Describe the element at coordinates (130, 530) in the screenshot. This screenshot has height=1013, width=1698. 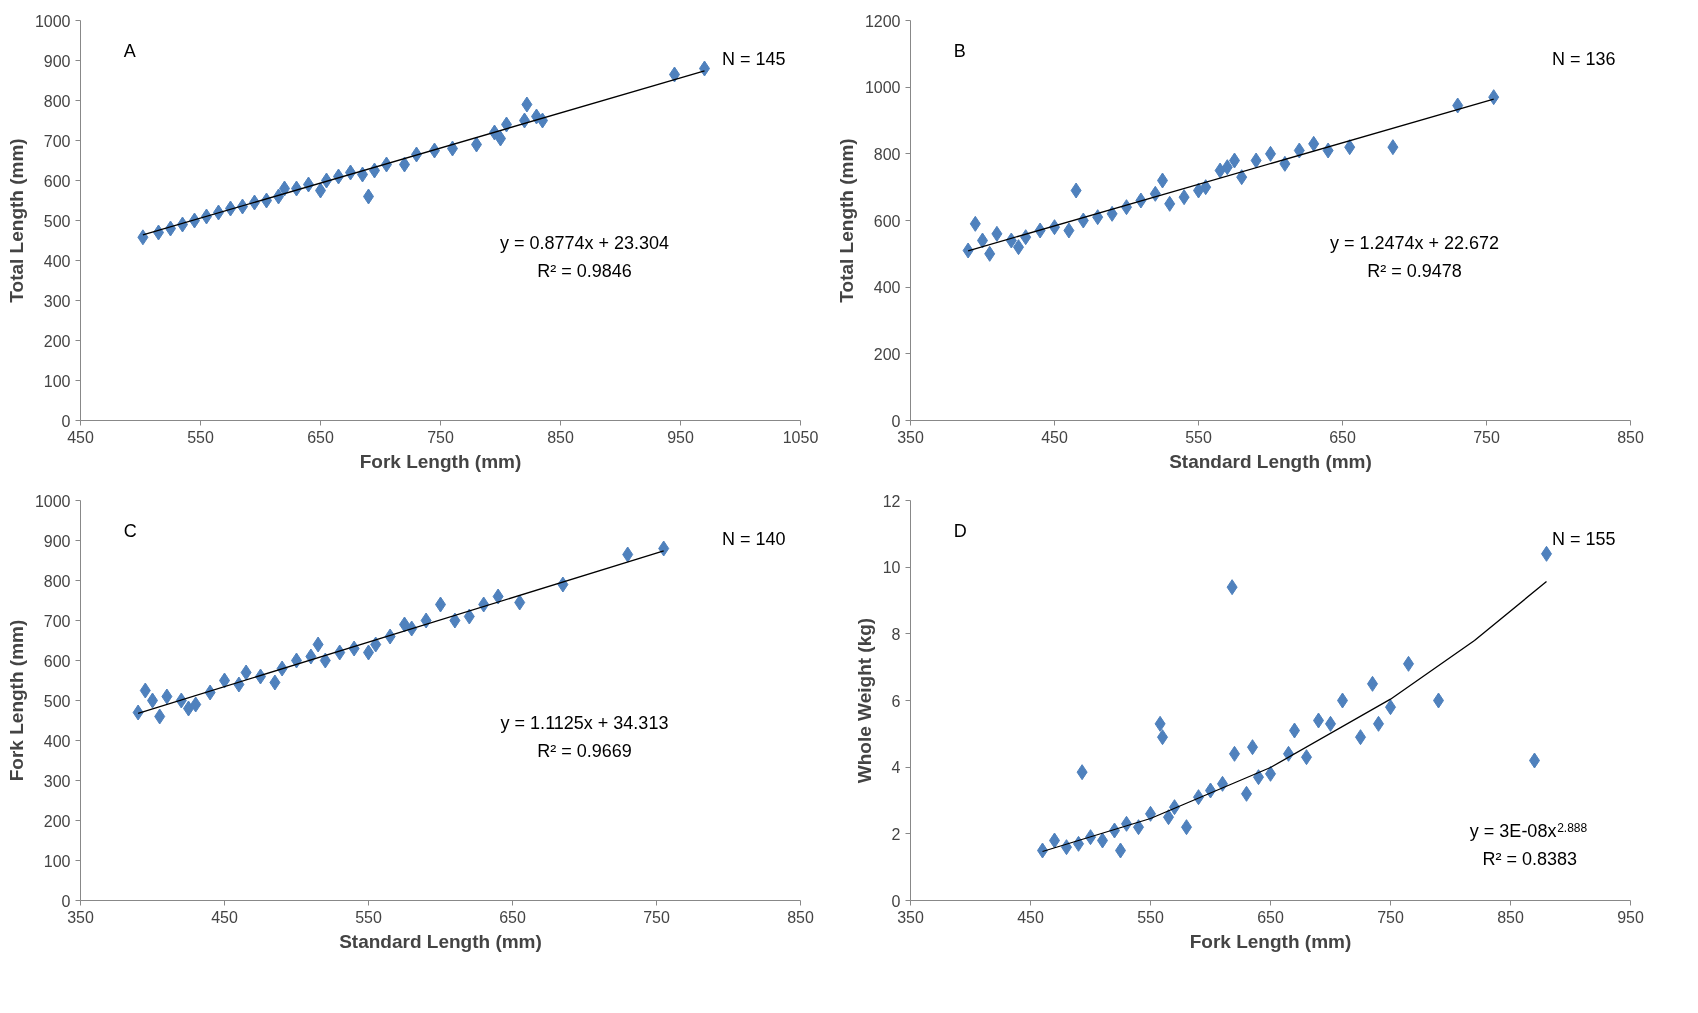
I see `annotation: C` at that location.